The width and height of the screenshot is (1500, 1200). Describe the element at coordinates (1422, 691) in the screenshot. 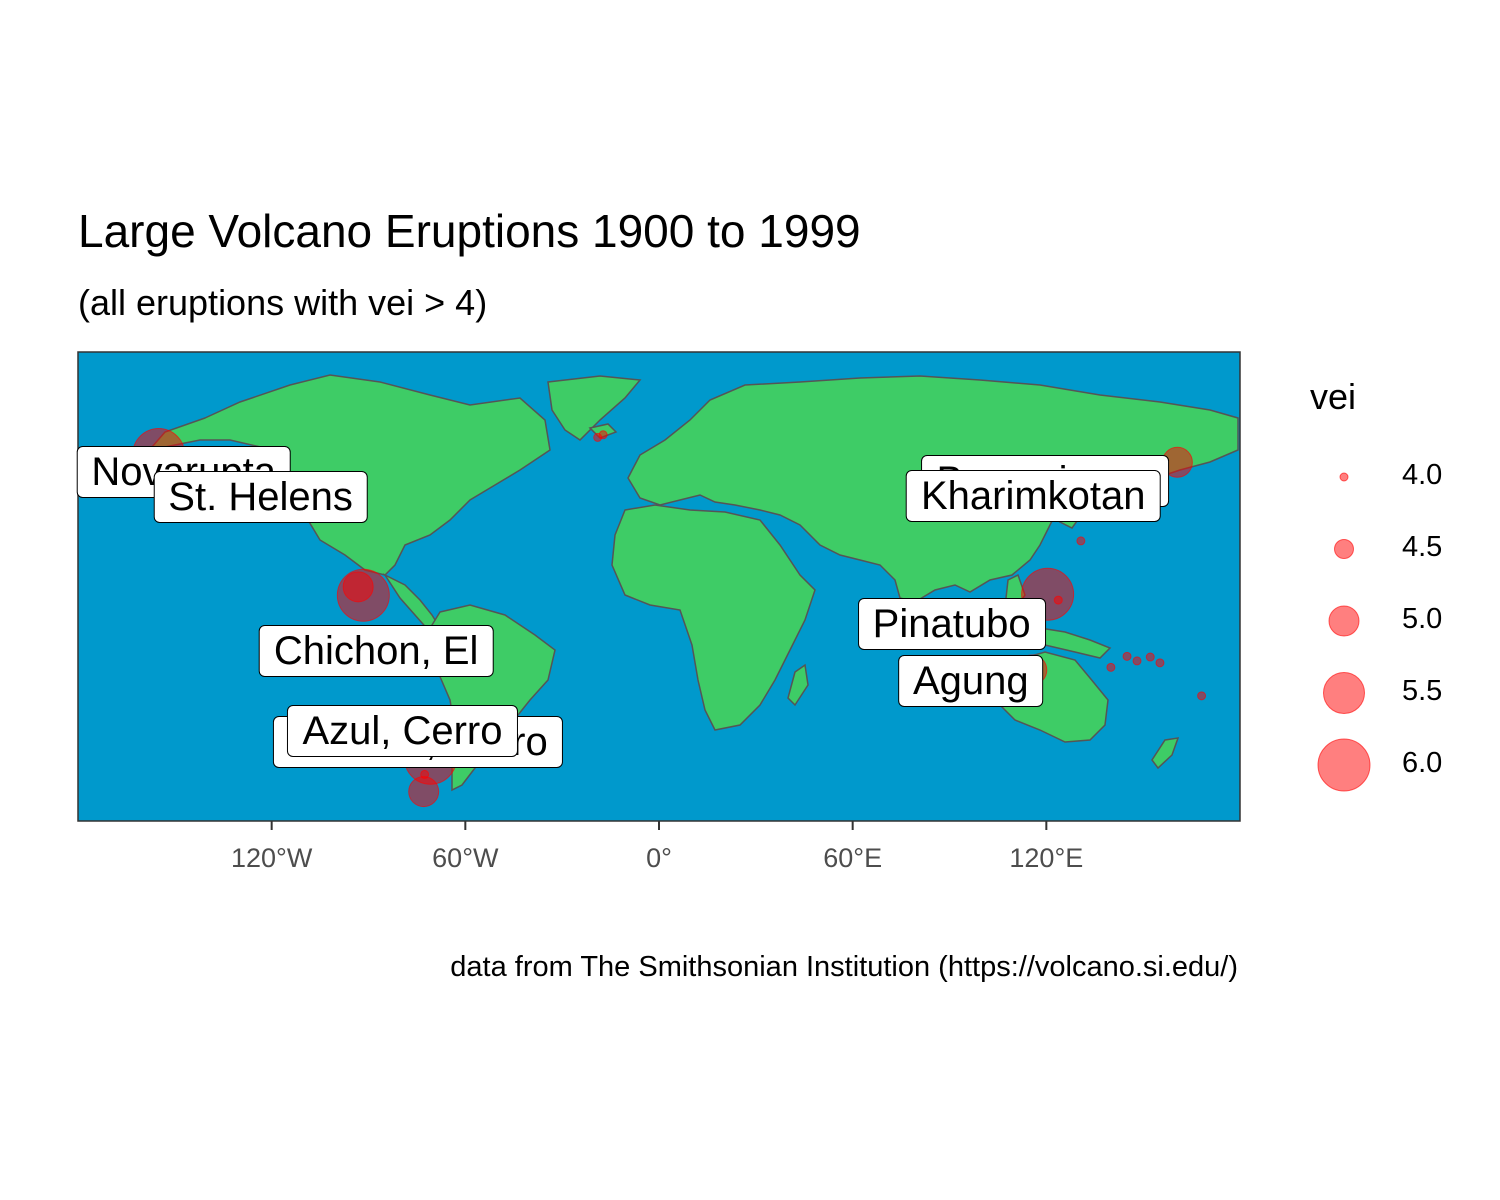

I see `legend-label: 5.5` at that location.